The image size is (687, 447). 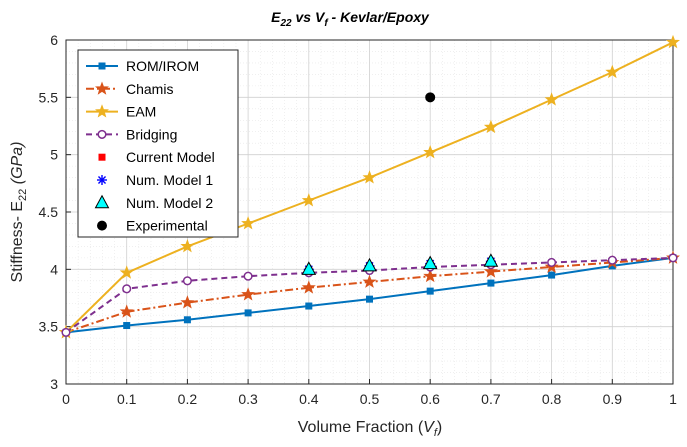 What do you see at coordinates (102, 88) in the screenshot?
I see `legend-marker-chamis` at bounding box center [102, 88].